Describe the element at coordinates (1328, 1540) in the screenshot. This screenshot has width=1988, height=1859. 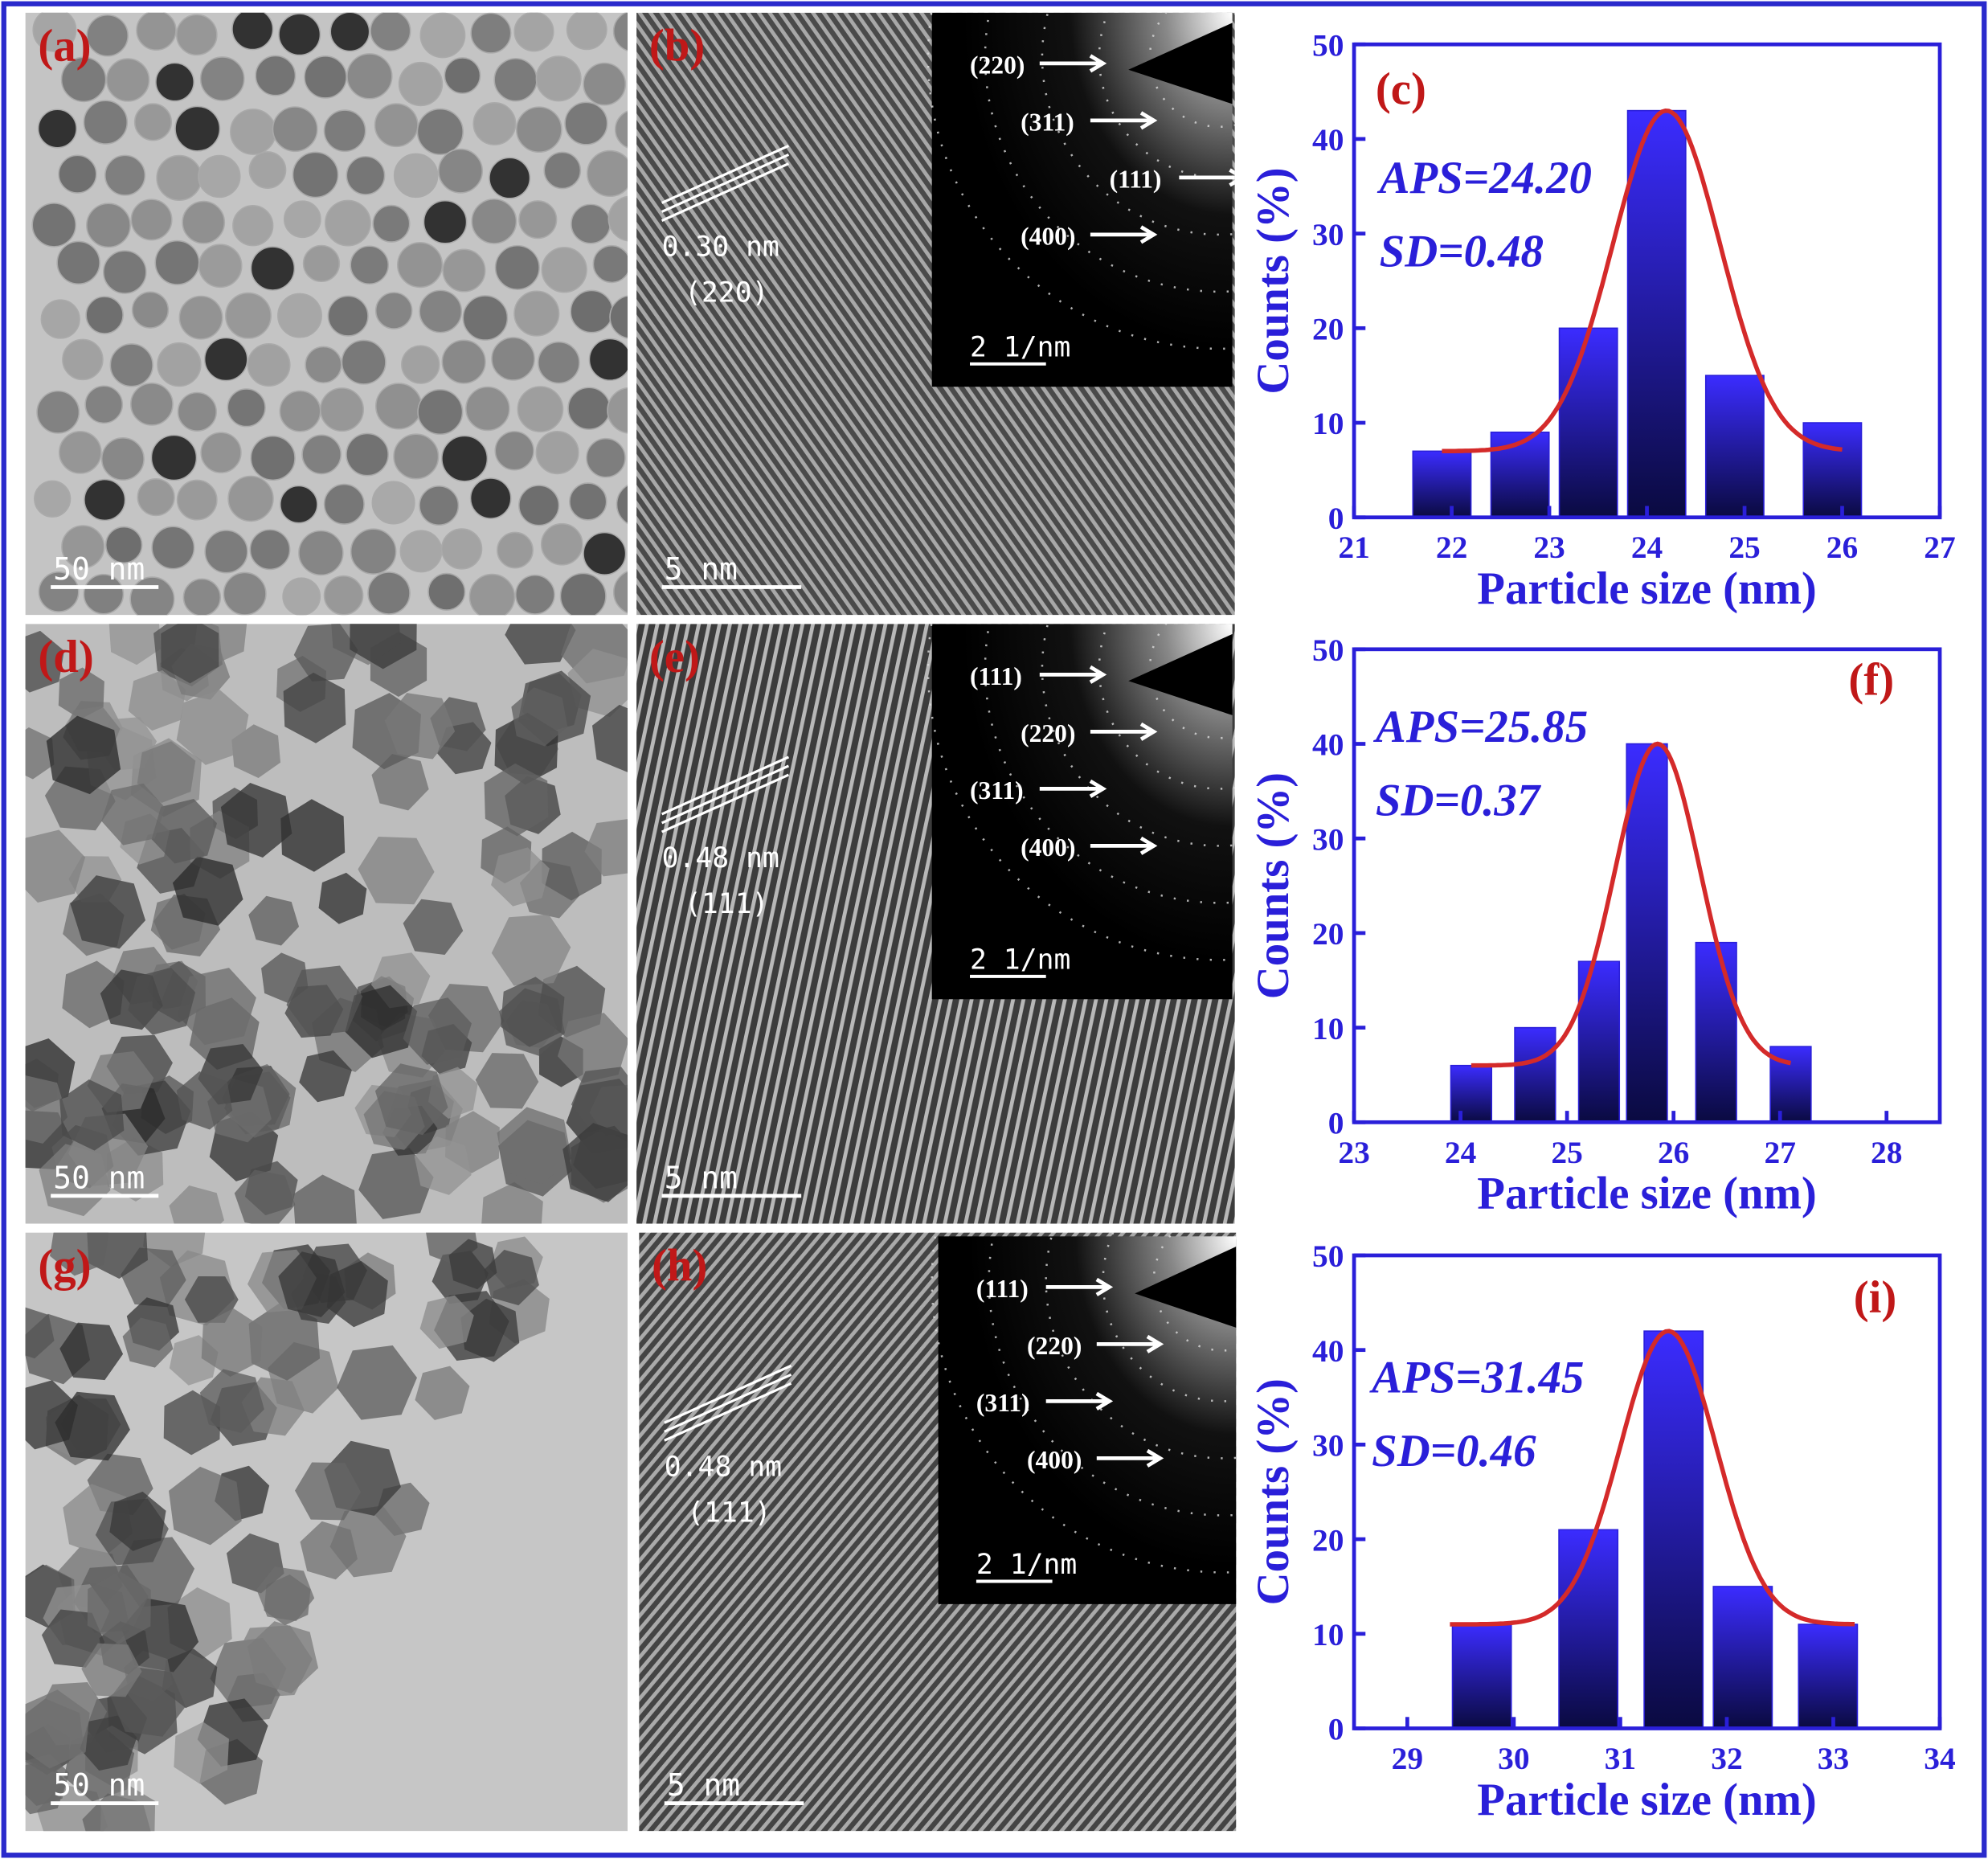
I see `y-tick-label: 20` at that location.